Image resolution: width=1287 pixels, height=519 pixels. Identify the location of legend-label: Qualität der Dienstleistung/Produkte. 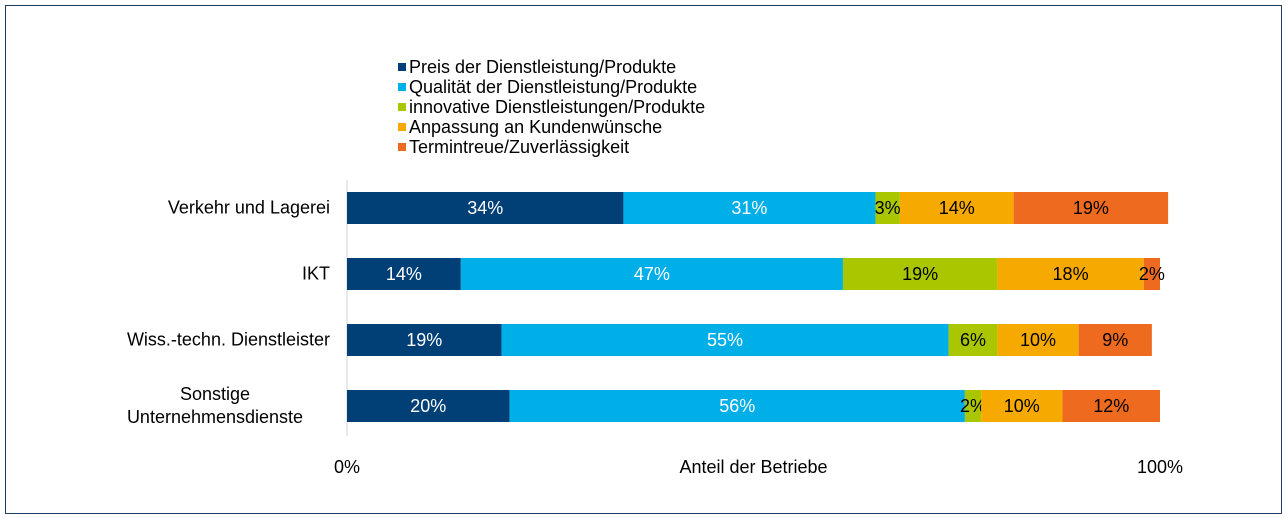
(553, 87).